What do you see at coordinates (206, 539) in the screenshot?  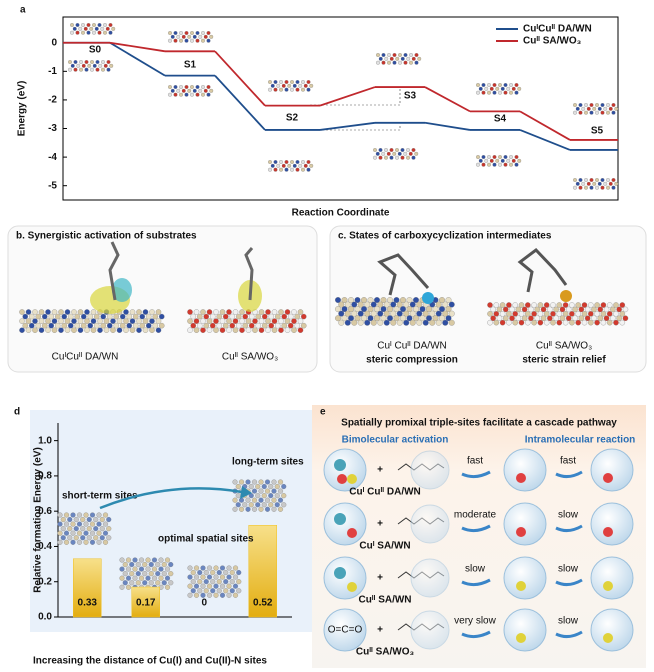 I see `annotation: optimal spatial sites` at bounding box center [206, 539].